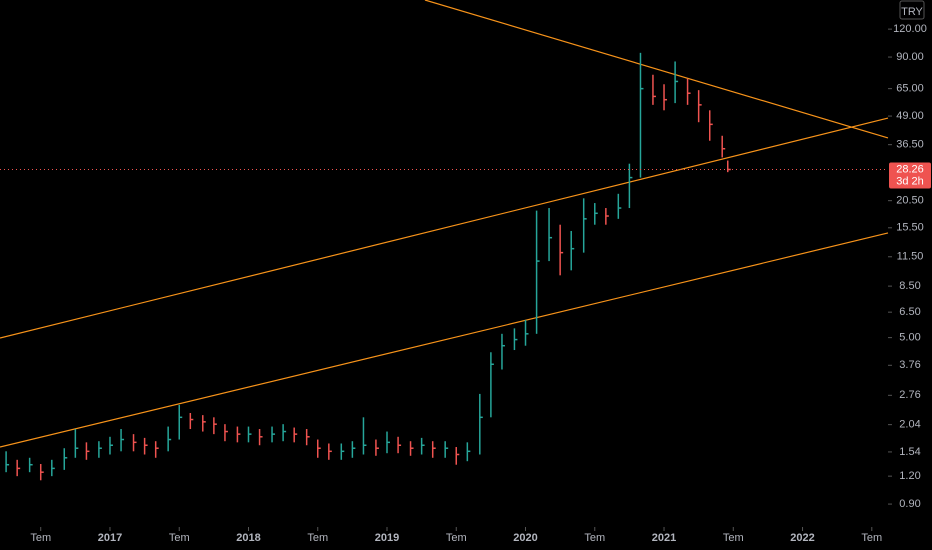 This screenshot has width=932, height=550. Describe the element at coordinates (387, 538) in the screenshot. I see `x-tick-label: 2019` at that location.